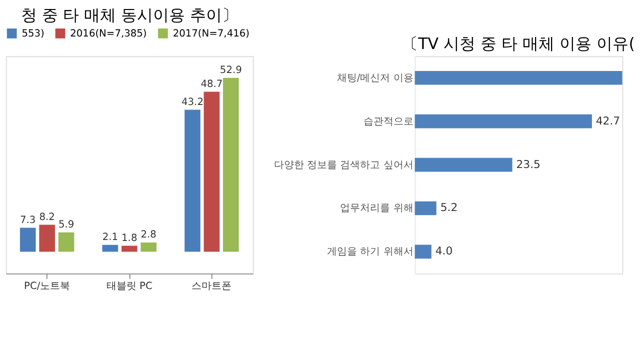 The width and height of the screenshot is (640, 350). What do you see at coordinates (47, 217) in the screenshot?
I see `data-label: 8.2` at bounding box center [47, 217].